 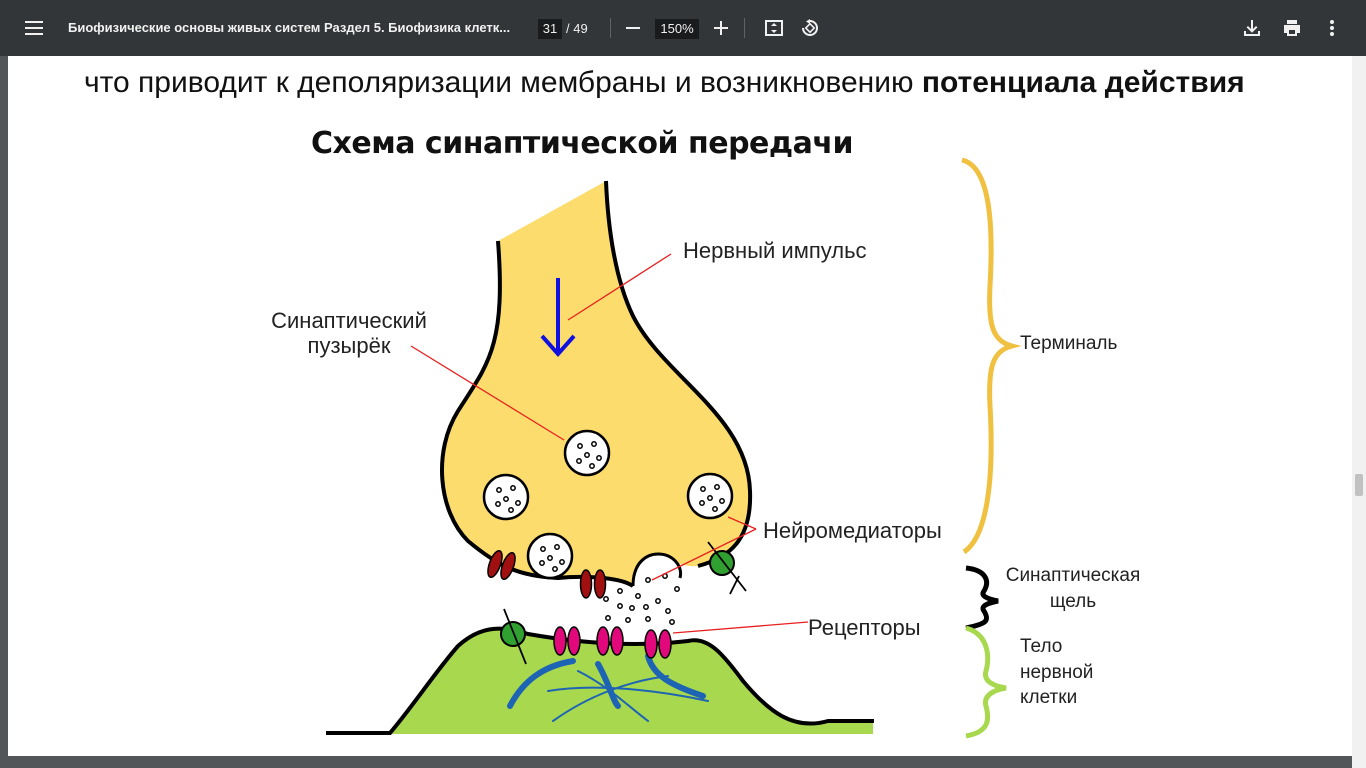 What do you see at coordinates (349, 346) in the screenshot?
I see `label-synaptic-vesicle-line2: пузырёк` at bounding box center [349, 346].